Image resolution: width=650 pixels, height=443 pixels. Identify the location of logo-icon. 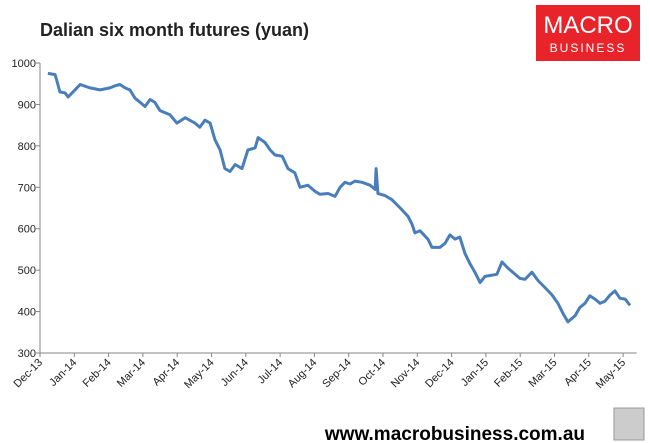
(629, 424).